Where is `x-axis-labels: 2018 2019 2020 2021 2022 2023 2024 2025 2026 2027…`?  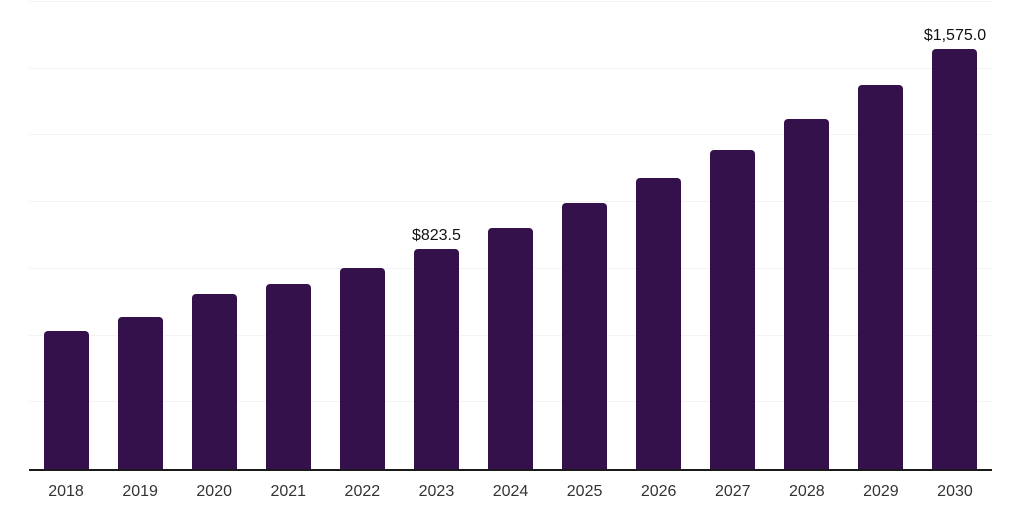 x-axis-labels: 2018 2019 2020 2021 2022 2023 2024 2025 2026 2027… is located at coordinates (510, 492).